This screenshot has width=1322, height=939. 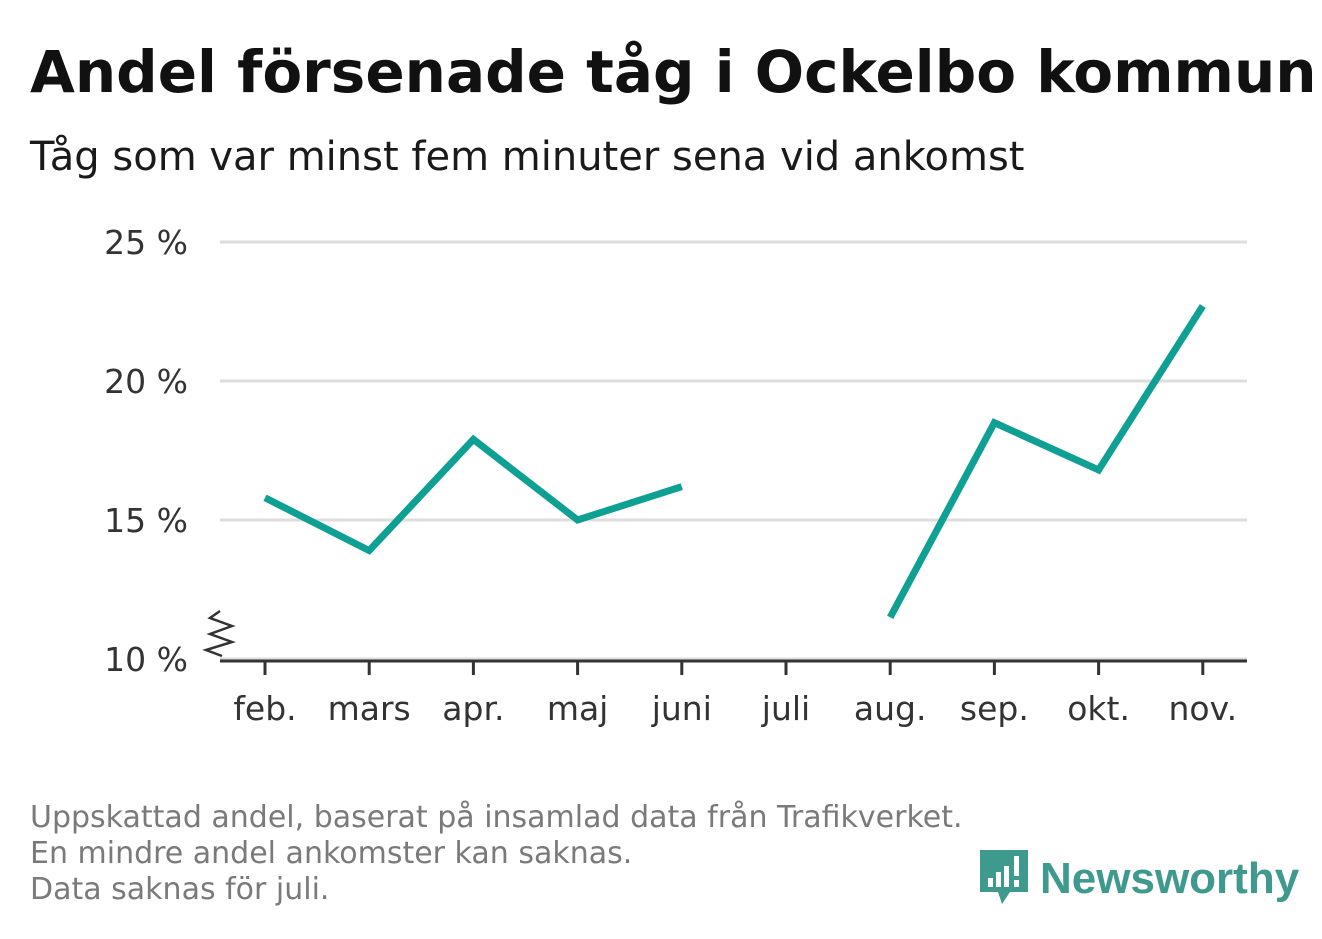 I want to click on newsworthy-logo: Newsworthy, so click(x=1139, y=879).